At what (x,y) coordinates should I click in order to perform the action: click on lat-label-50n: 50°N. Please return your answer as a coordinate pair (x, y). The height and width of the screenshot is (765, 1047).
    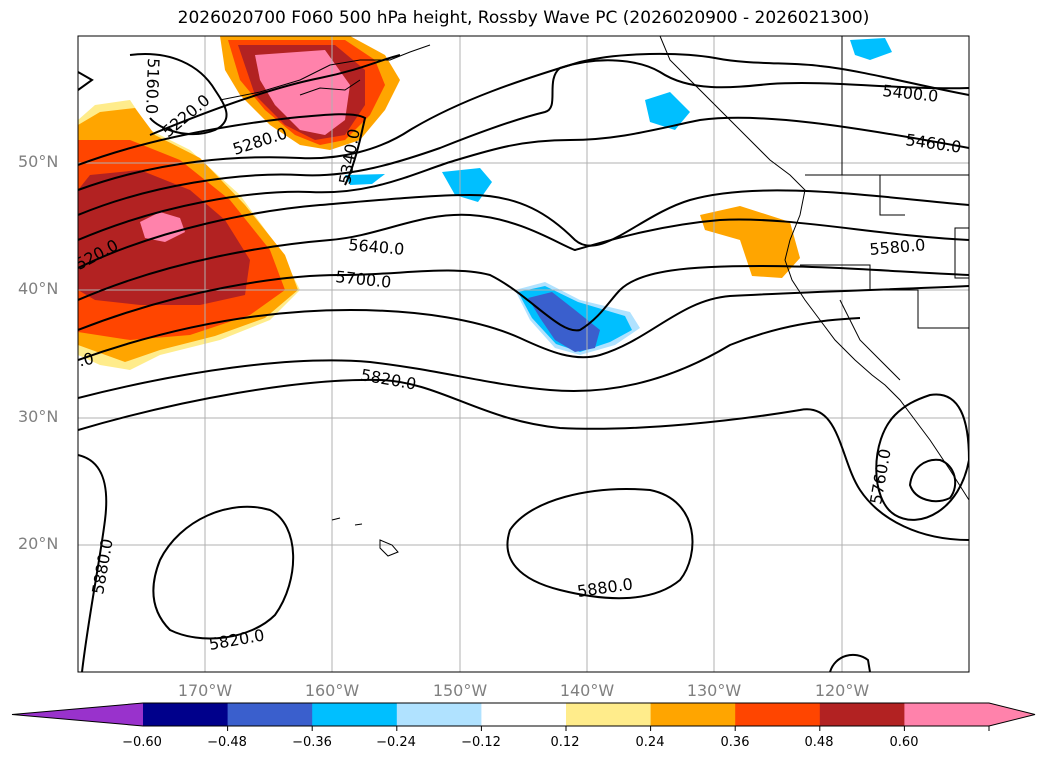
    Looking at the image, I should click on (38, 161).